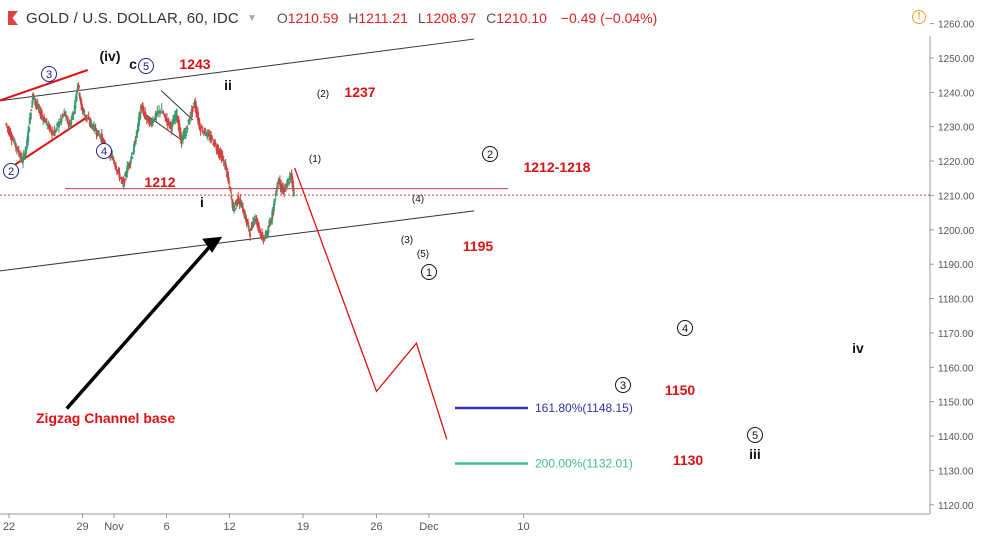  Describe the element at coordinates (323, 94) in the screenshot. I see `wave-label-2-paren: (2)` at that location.